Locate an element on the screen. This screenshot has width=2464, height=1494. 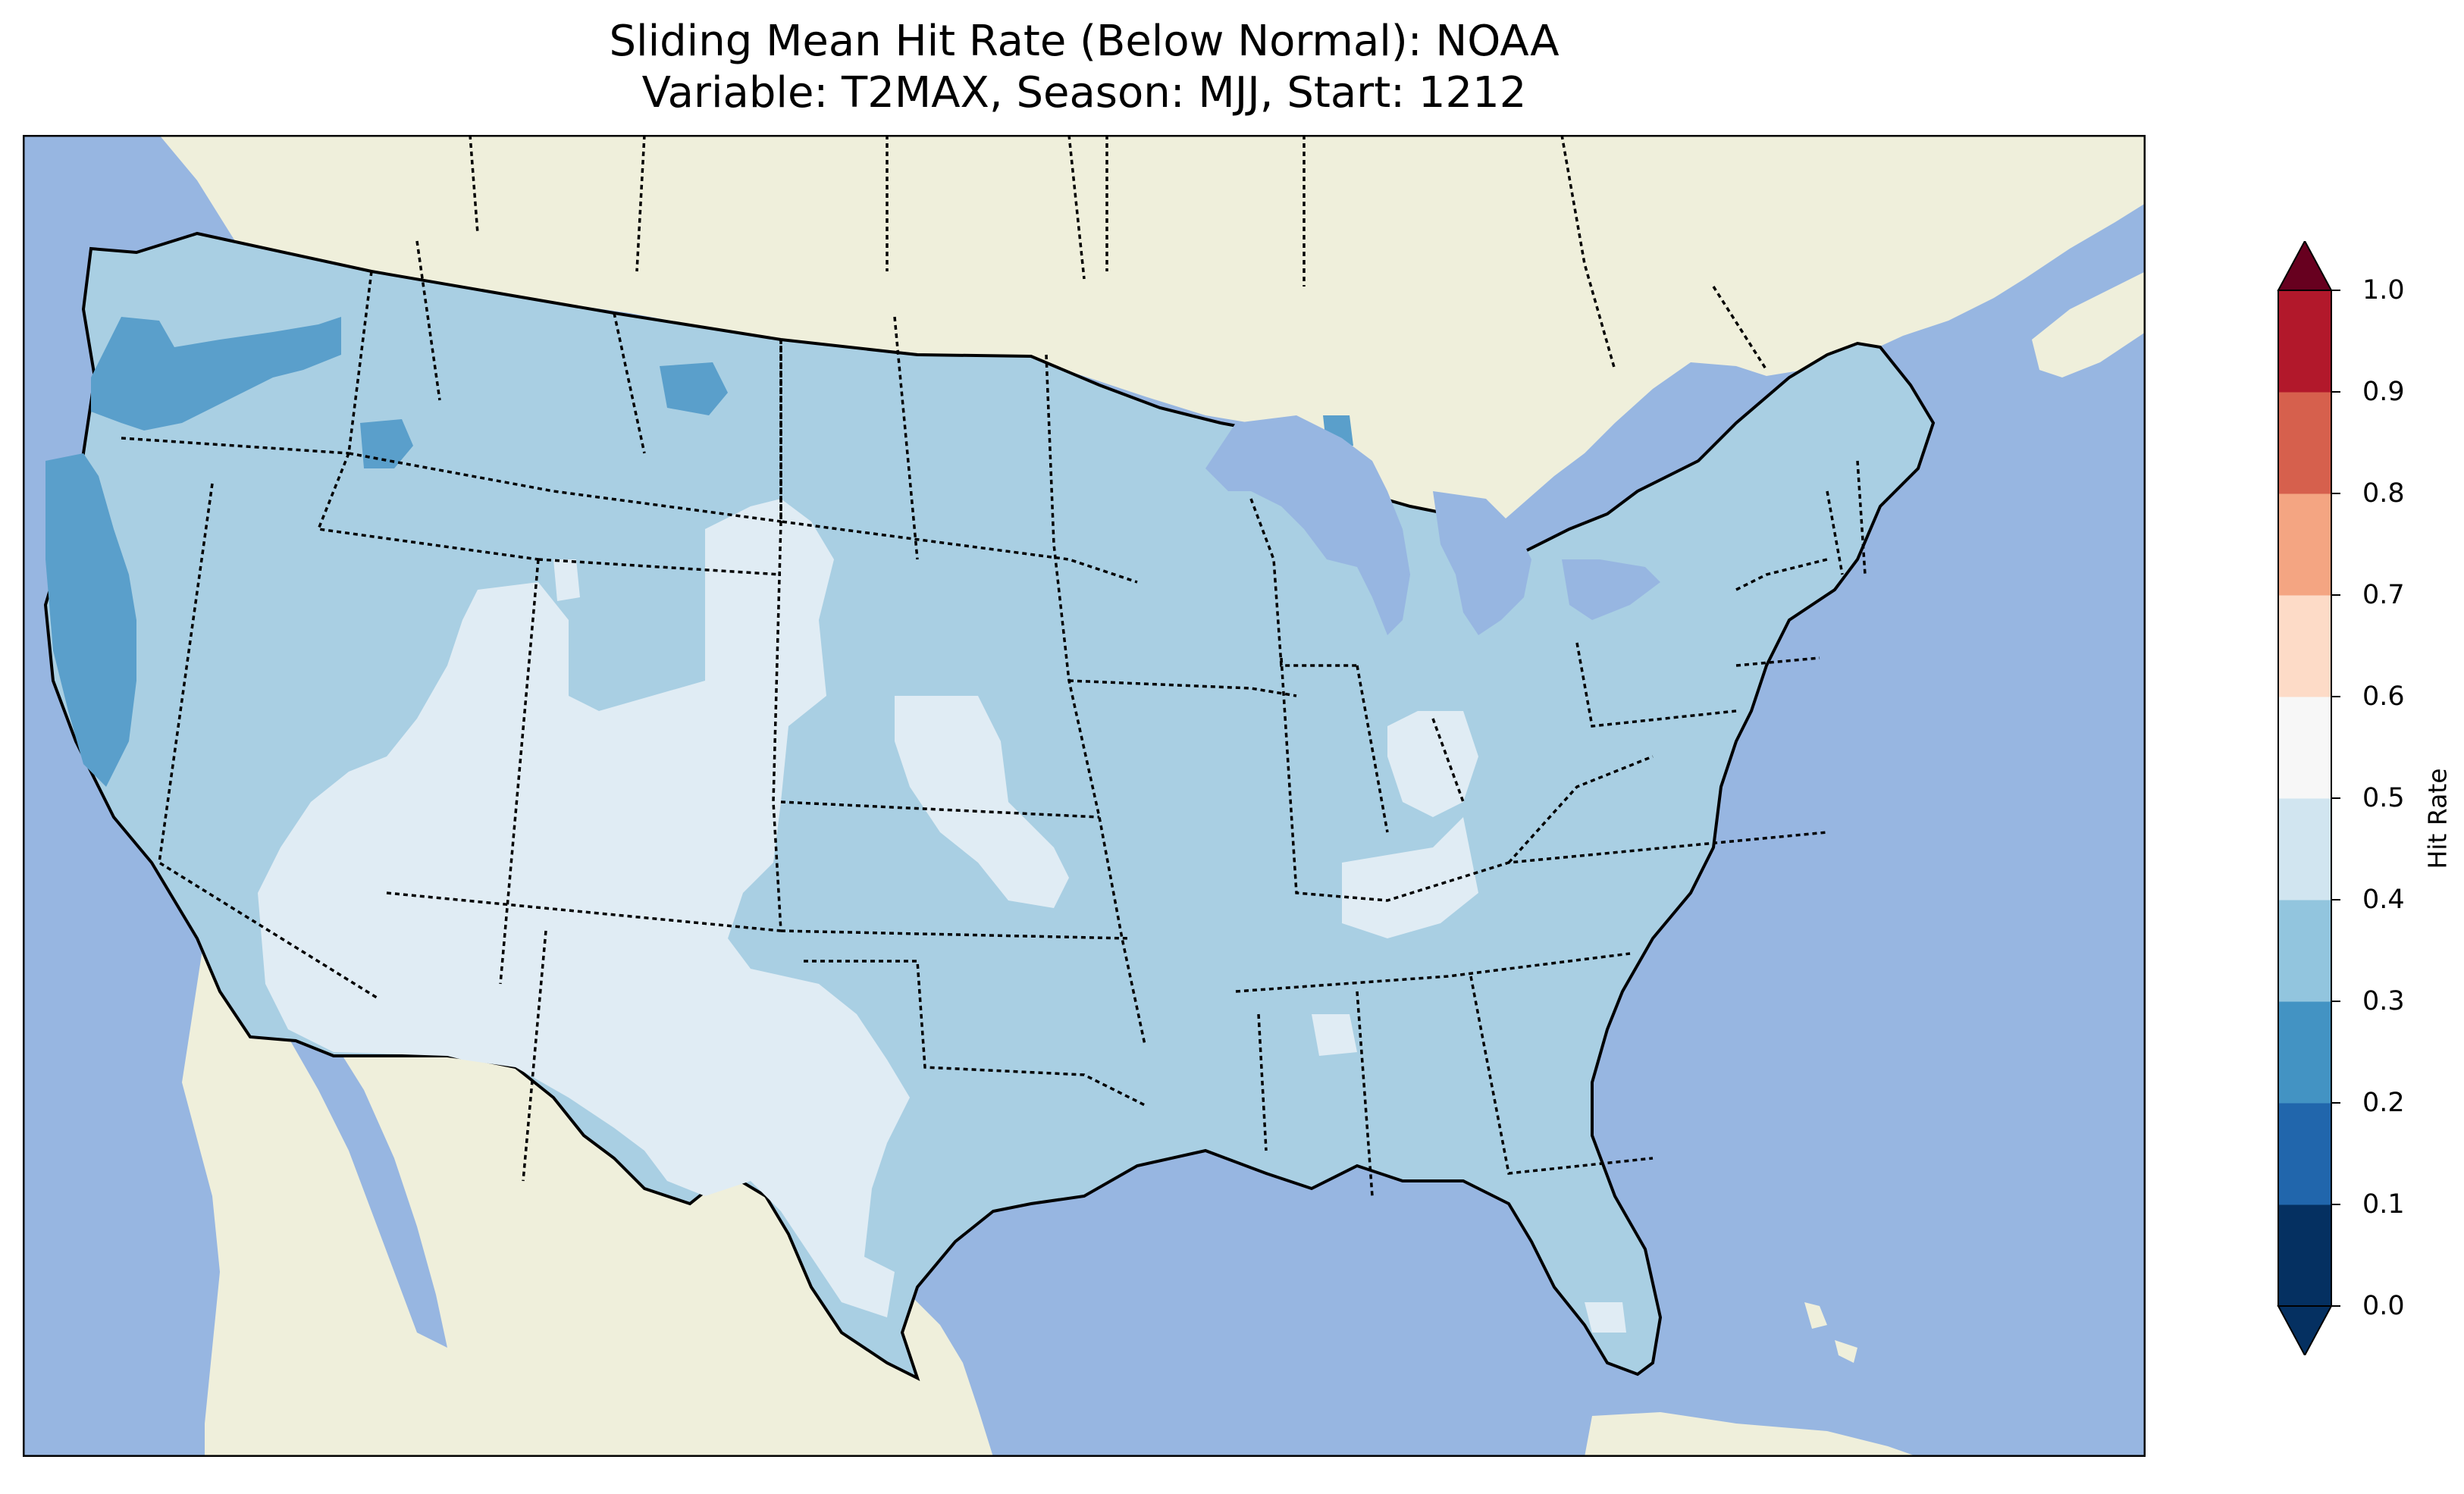
colorbar-tick-label: 0.1 is located at coordinates (2384, 1204).